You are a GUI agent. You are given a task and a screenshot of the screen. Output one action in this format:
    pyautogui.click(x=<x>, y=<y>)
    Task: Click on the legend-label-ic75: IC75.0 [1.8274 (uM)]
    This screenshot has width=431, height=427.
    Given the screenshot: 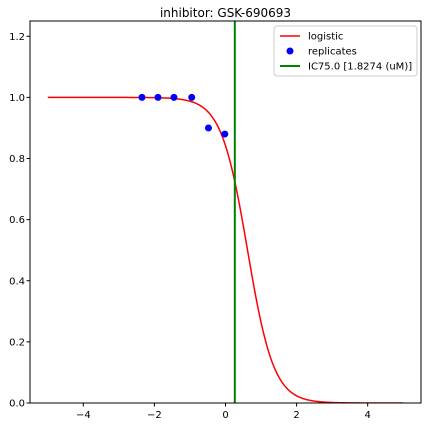 What is the action you would take?
    pyautogui.click(x=360, y=67)
    